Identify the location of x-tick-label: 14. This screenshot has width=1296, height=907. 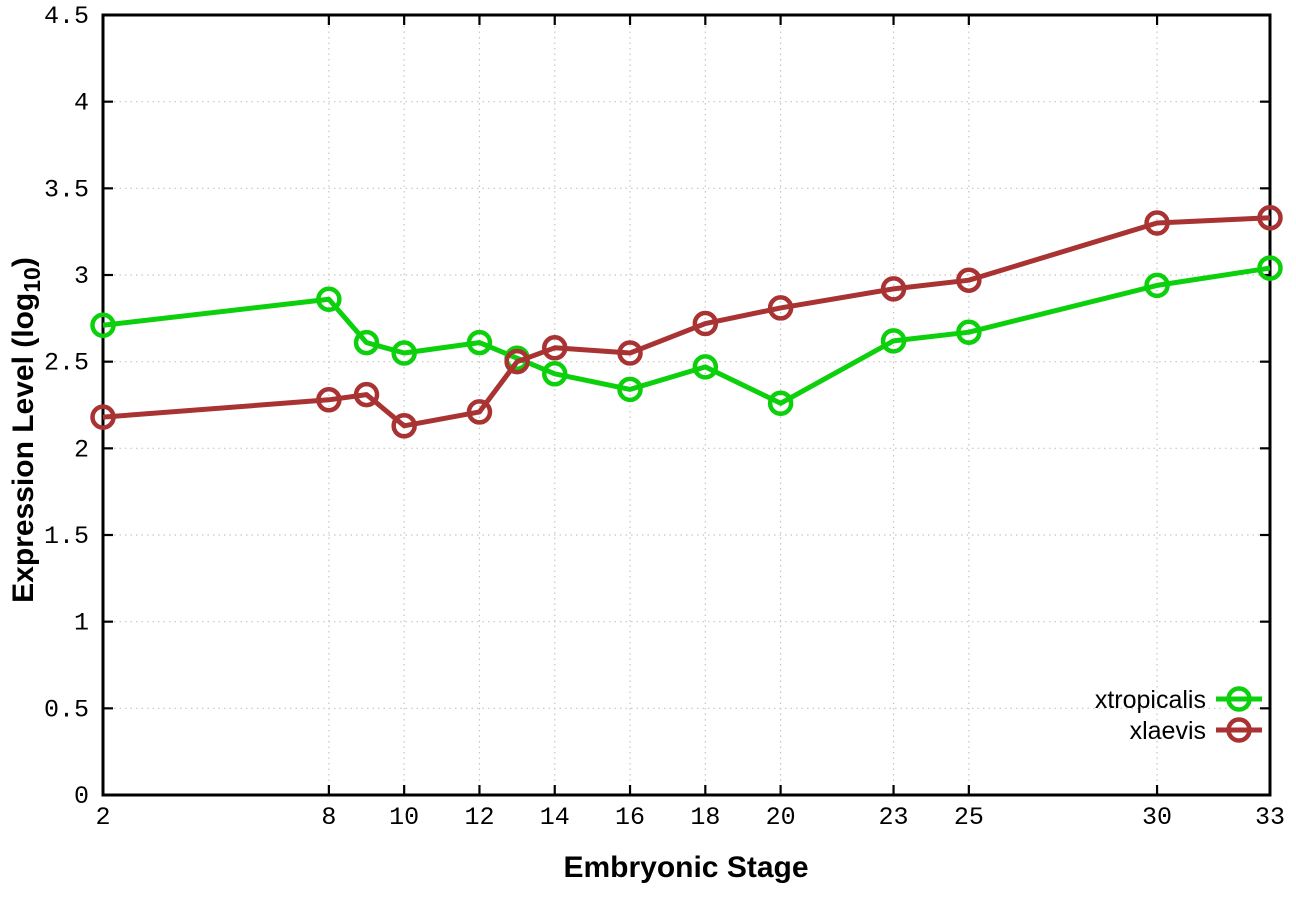
(555, 817).